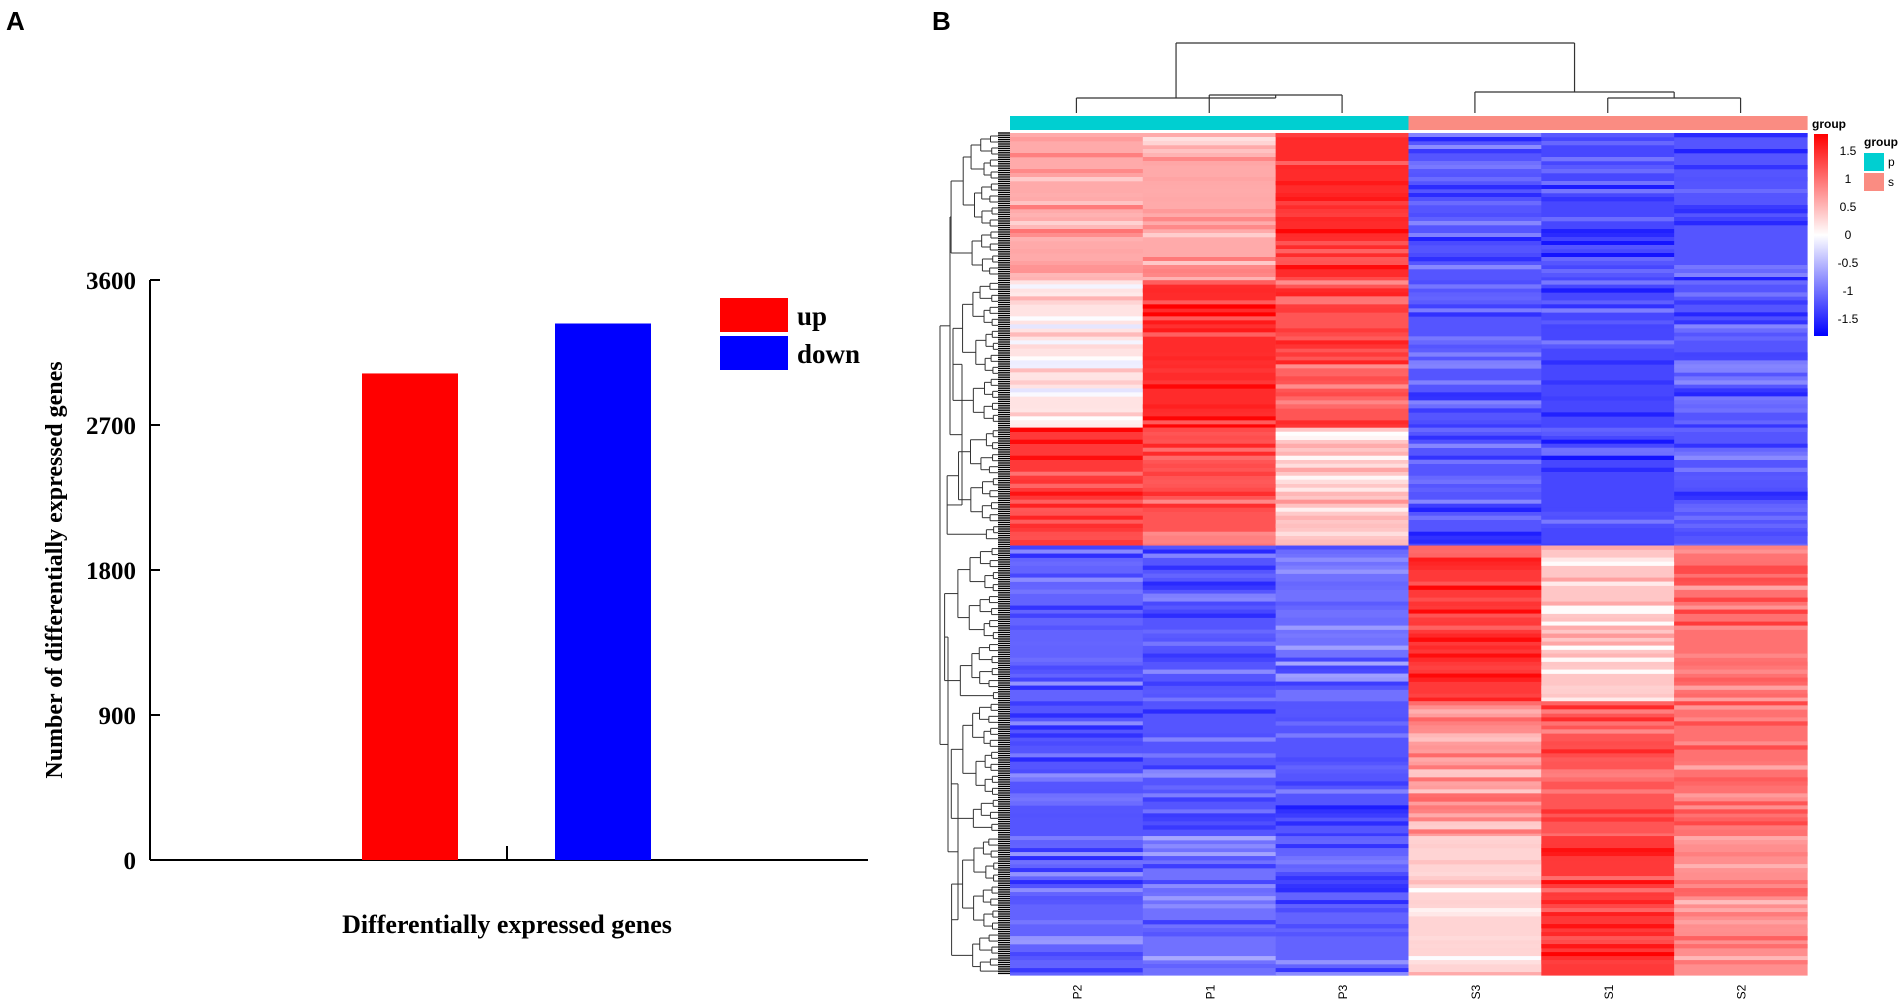 This screenshot has width=1902, height=1001. What do you see at coordinates (1408, 77) in the screenshot?
I see `column-dendrogram` at bounding box center [1408, 77].